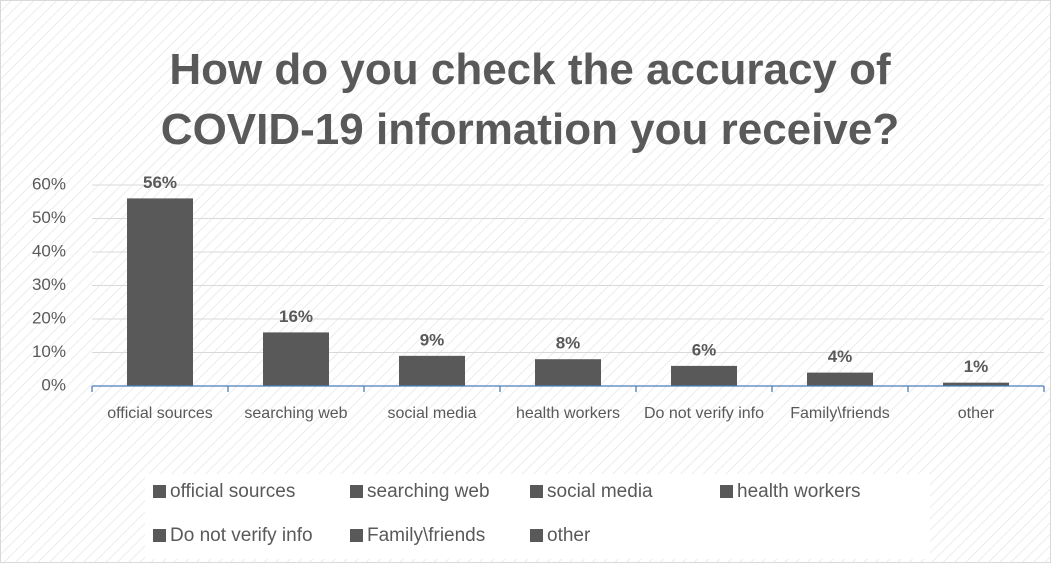 The width and height of the screenshot is (1051, 563). I want to click on legend-label: health workers, so click(799, 491).